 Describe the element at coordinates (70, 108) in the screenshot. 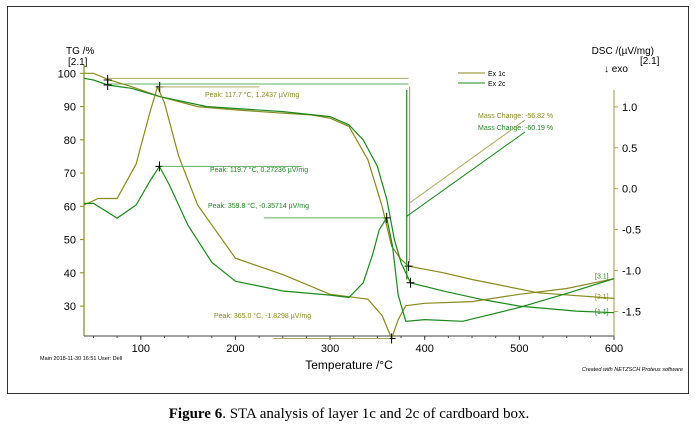

I see `left-tick-label: 90` at that location.